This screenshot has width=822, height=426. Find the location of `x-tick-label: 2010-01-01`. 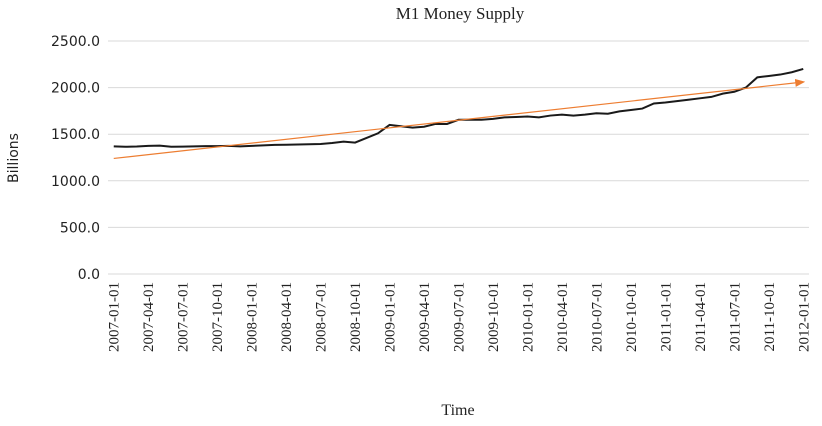

x-tick-label: 2010-01-01 is located at coordinates (528, 317).